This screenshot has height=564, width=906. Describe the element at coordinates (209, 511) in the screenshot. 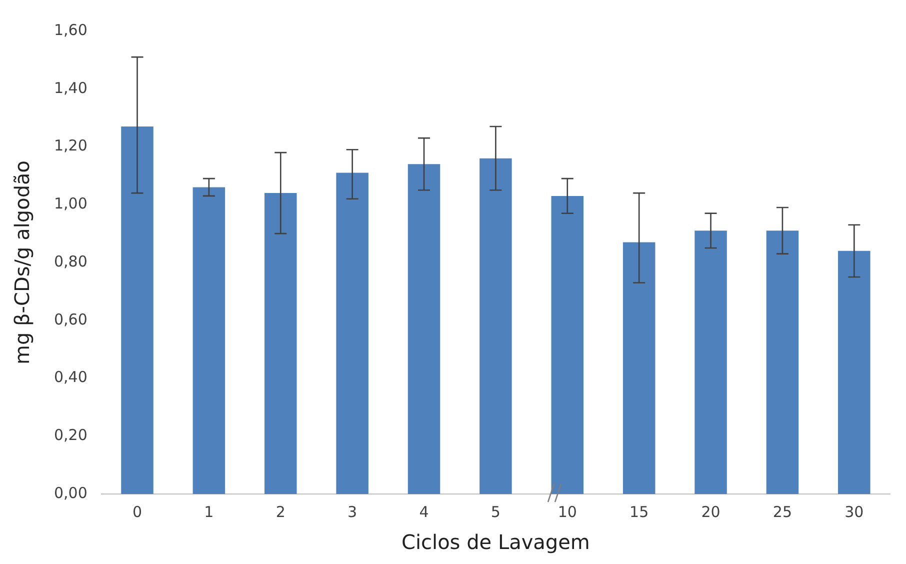

I see `x-tick-label: 1` at that location.